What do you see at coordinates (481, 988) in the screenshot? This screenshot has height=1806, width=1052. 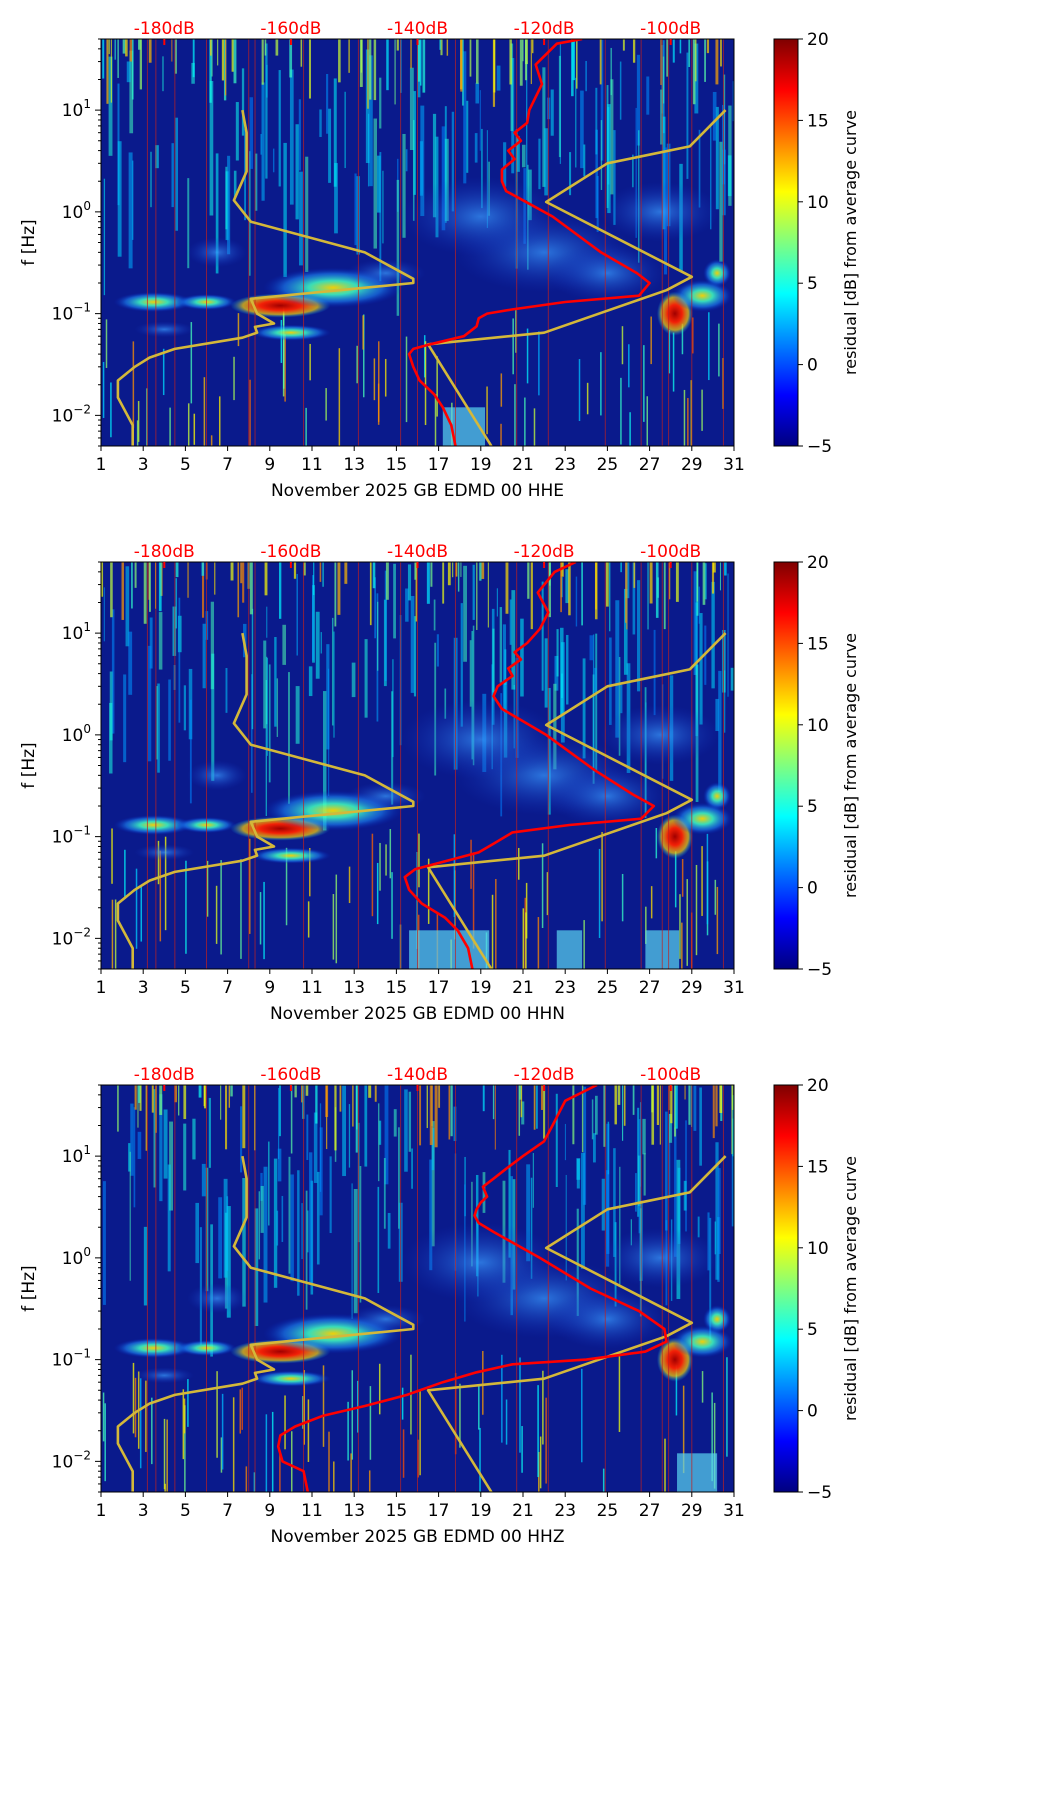 I see `x-tick-label: 19` at bounding box center [481, 988].